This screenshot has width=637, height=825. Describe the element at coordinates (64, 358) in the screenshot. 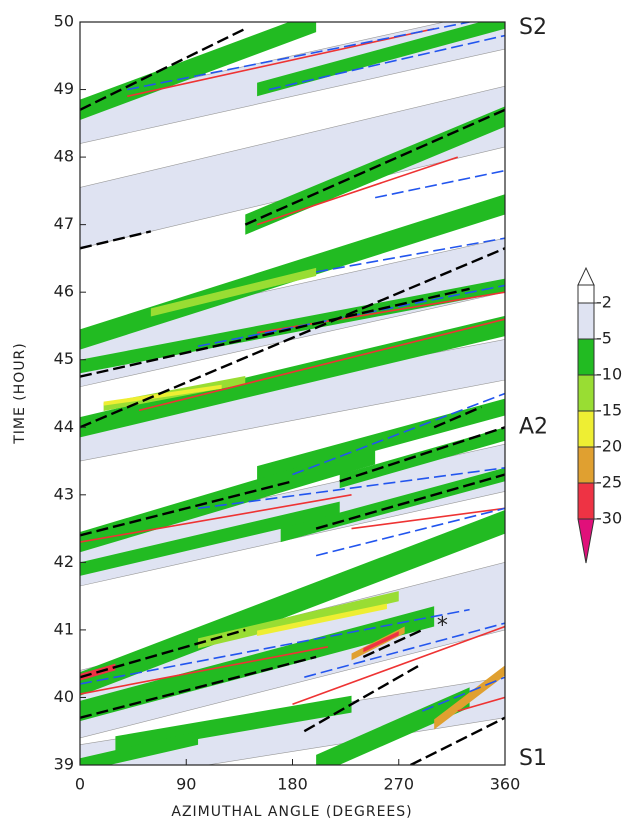

I see `y-tick-label: 45` at that location.